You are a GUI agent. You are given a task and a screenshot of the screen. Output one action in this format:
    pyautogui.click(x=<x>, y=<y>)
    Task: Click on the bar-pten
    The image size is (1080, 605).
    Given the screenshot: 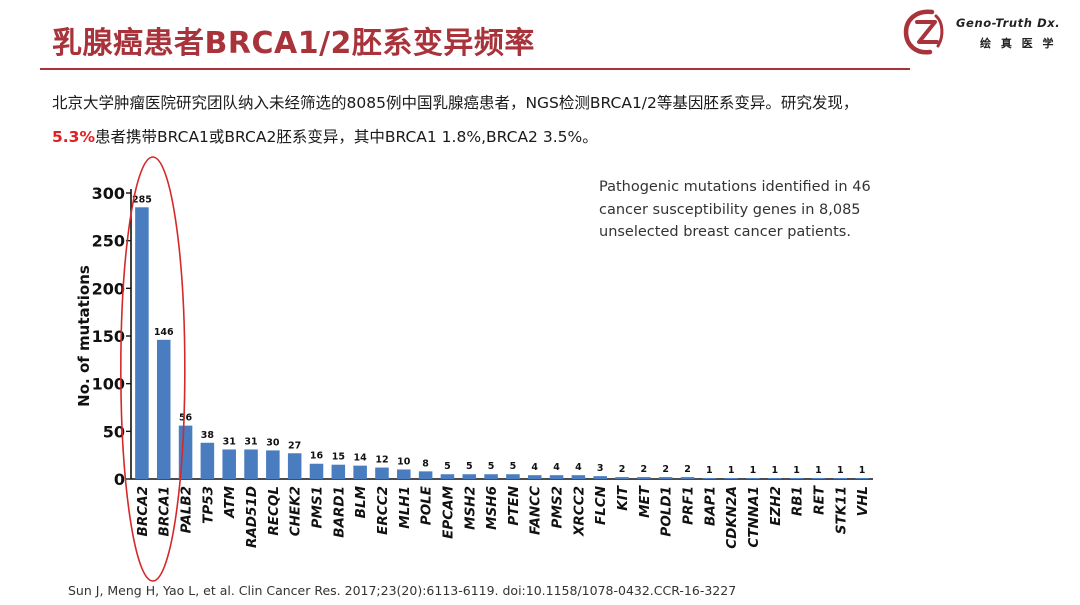 What is the action you would take?
    pyautogui.click(x=513, y=476)
    